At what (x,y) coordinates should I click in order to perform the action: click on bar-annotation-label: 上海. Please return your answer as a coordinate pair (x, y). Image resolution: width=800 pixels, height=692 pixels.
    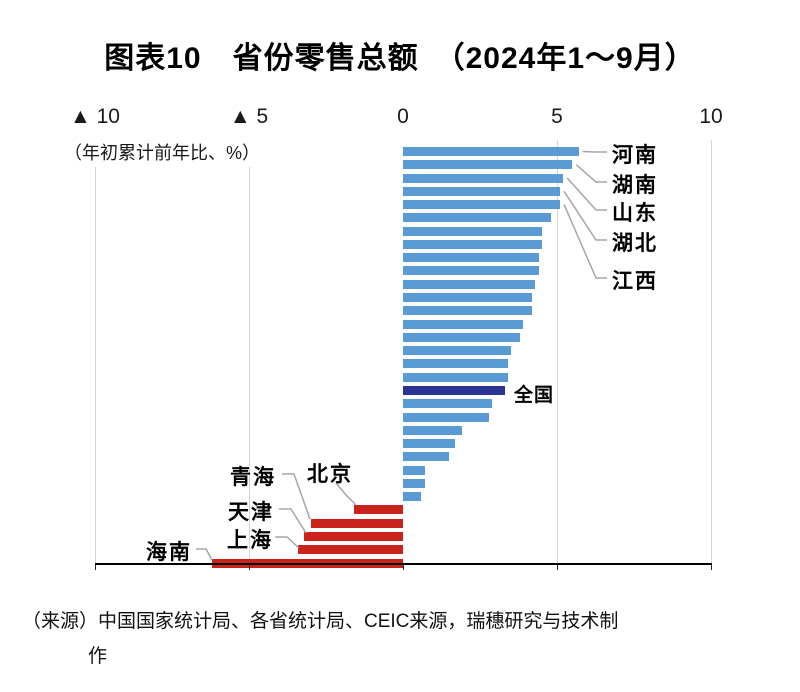
    Looking at the image, I should click on (250, 540).